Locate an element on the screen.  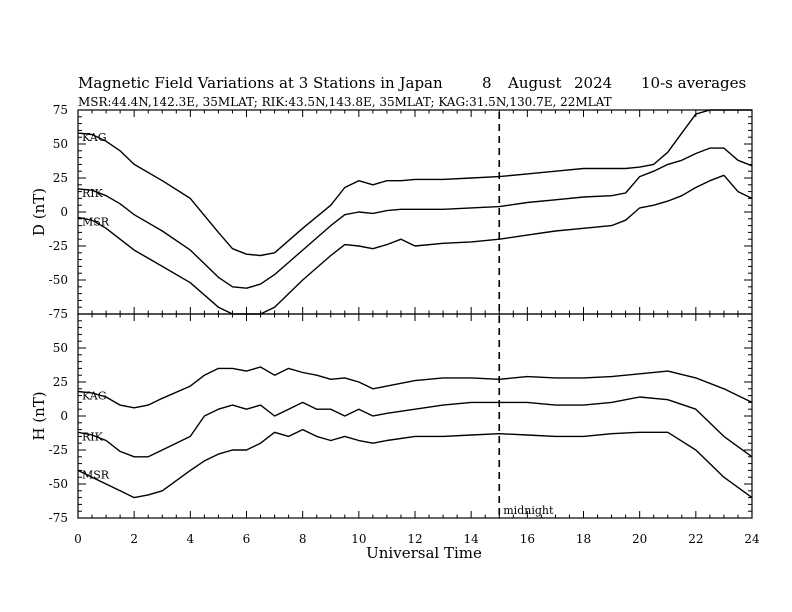
midnight-label: midnight is located at coordinates (528, 510).